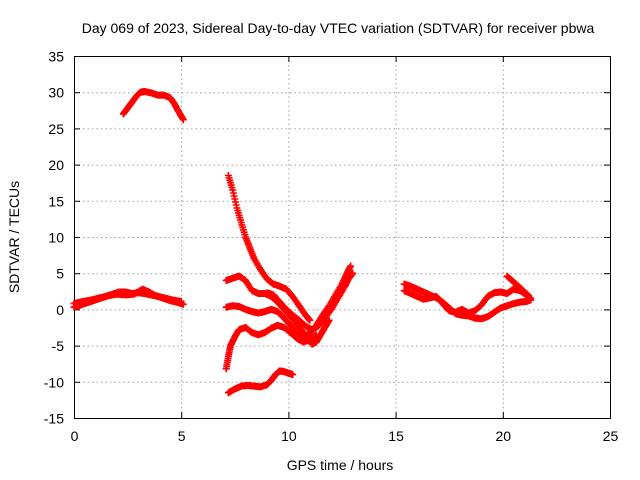 The width and height of the screenshot is (640, 480). Describe the element at coordinates (14, 237) in the screenshot. I see `y-axis-title: SDTVAR / TECUs` at that location.